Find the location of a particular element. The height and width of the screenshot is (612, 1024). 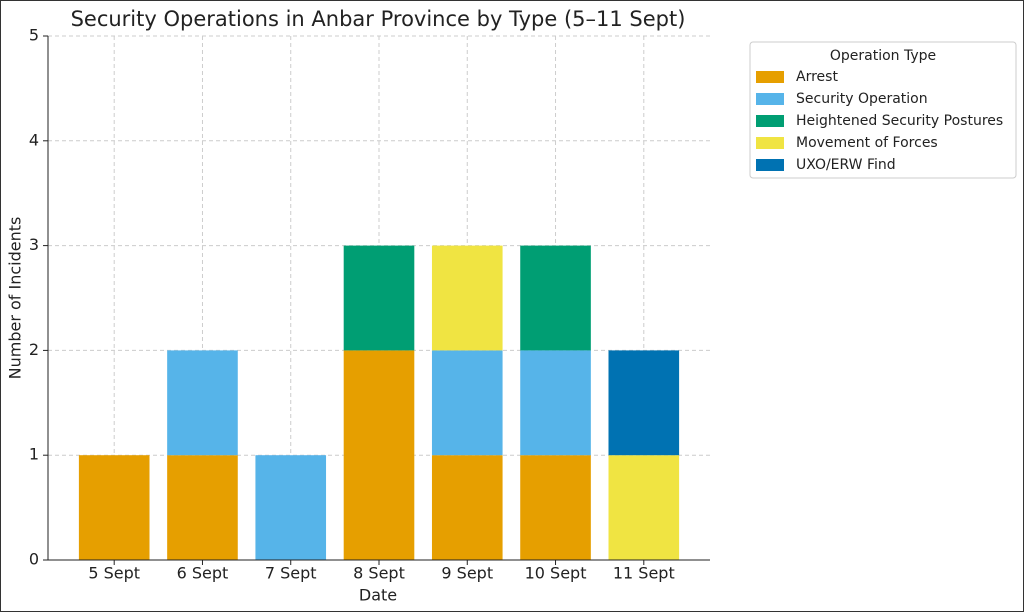

legend-box is located at coordinates (883, 110).